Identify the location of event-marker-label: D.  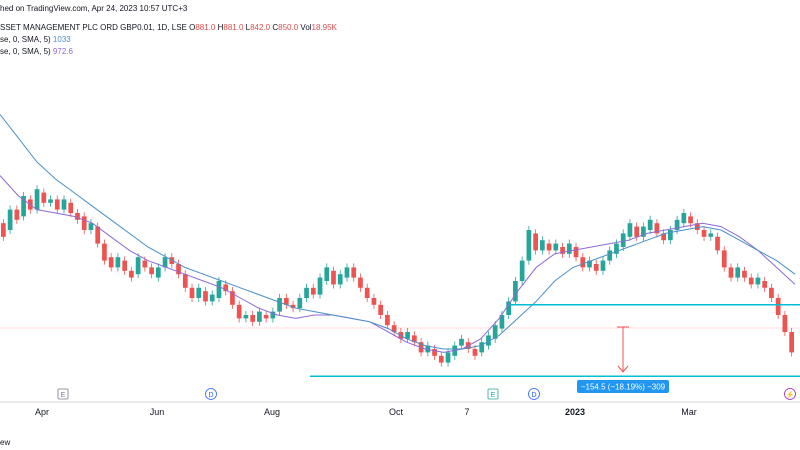
(210, 395).